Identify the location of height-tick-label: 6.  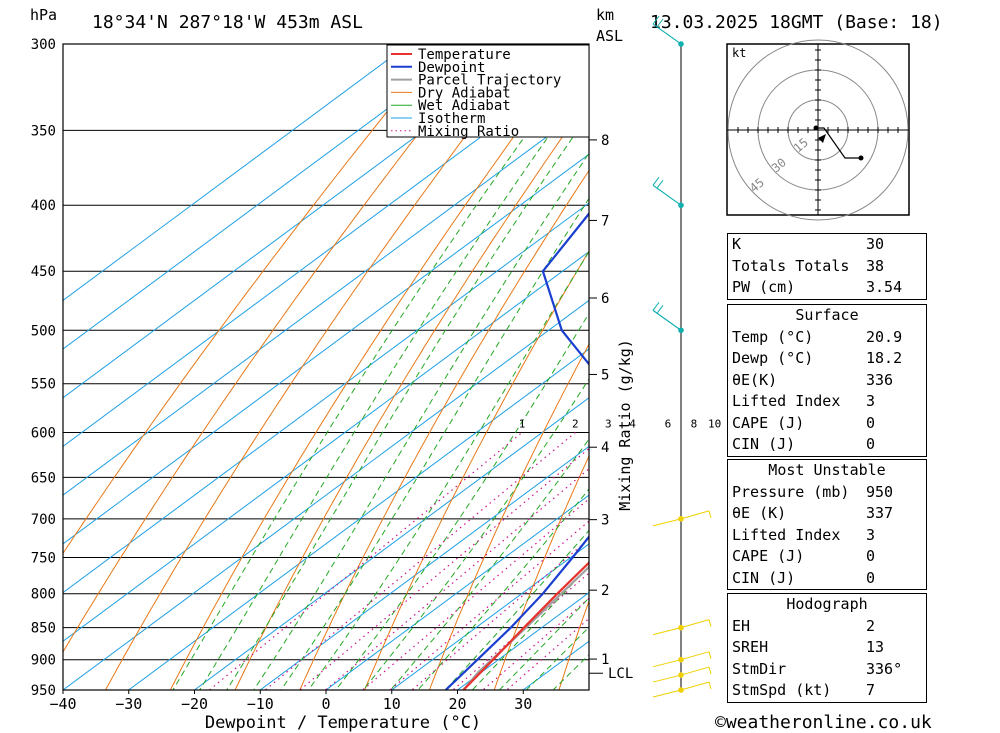
(605, 299).